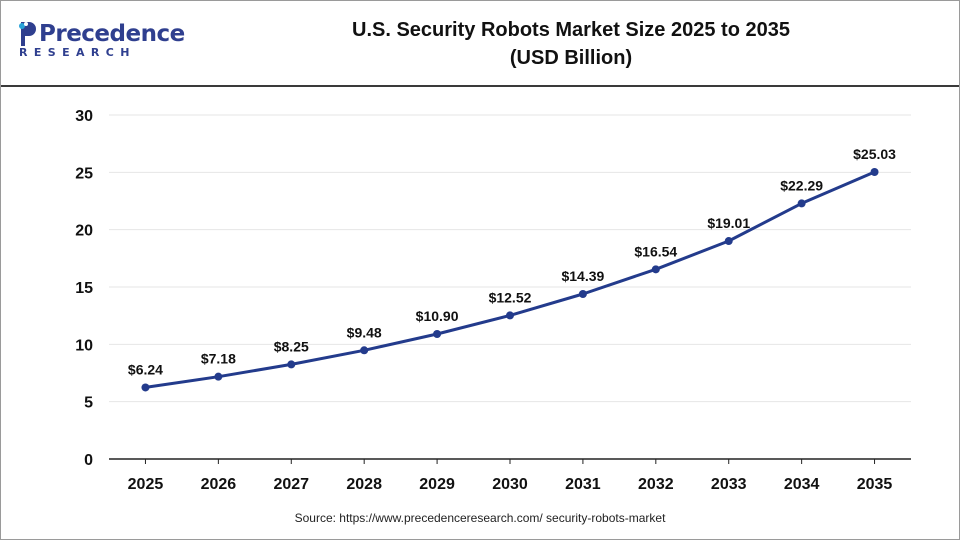  What do you see at coordinates (582, 276) in the screenshot?
I see `data-label-2031: $14.39` at bounding box center [582, 276].